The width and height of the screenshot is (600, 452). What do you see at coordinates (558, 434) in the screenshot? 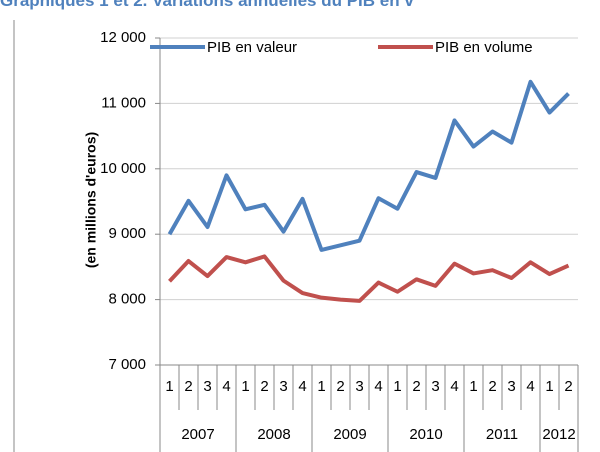
I see `year-label: 2012` at bounding box center [558, 434].